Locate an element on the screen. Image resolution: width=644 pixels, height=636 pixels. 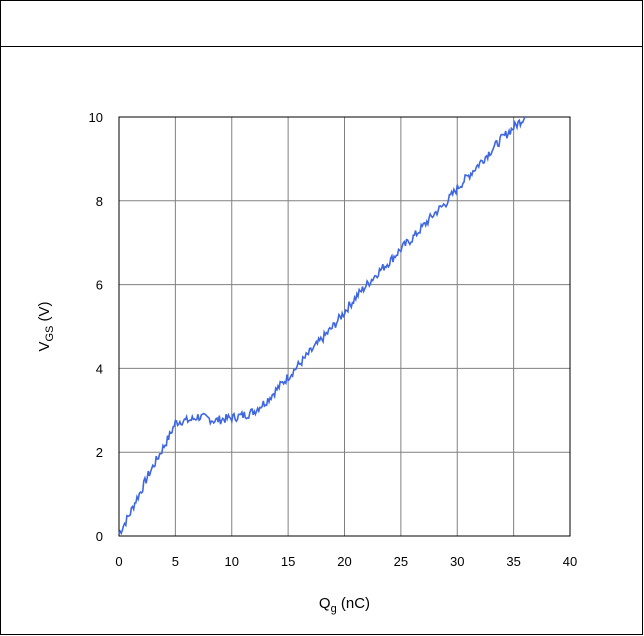
x-tick-labels: 0 5 10 15 20 25 30 35 40 is located at coordinates (346, 561).